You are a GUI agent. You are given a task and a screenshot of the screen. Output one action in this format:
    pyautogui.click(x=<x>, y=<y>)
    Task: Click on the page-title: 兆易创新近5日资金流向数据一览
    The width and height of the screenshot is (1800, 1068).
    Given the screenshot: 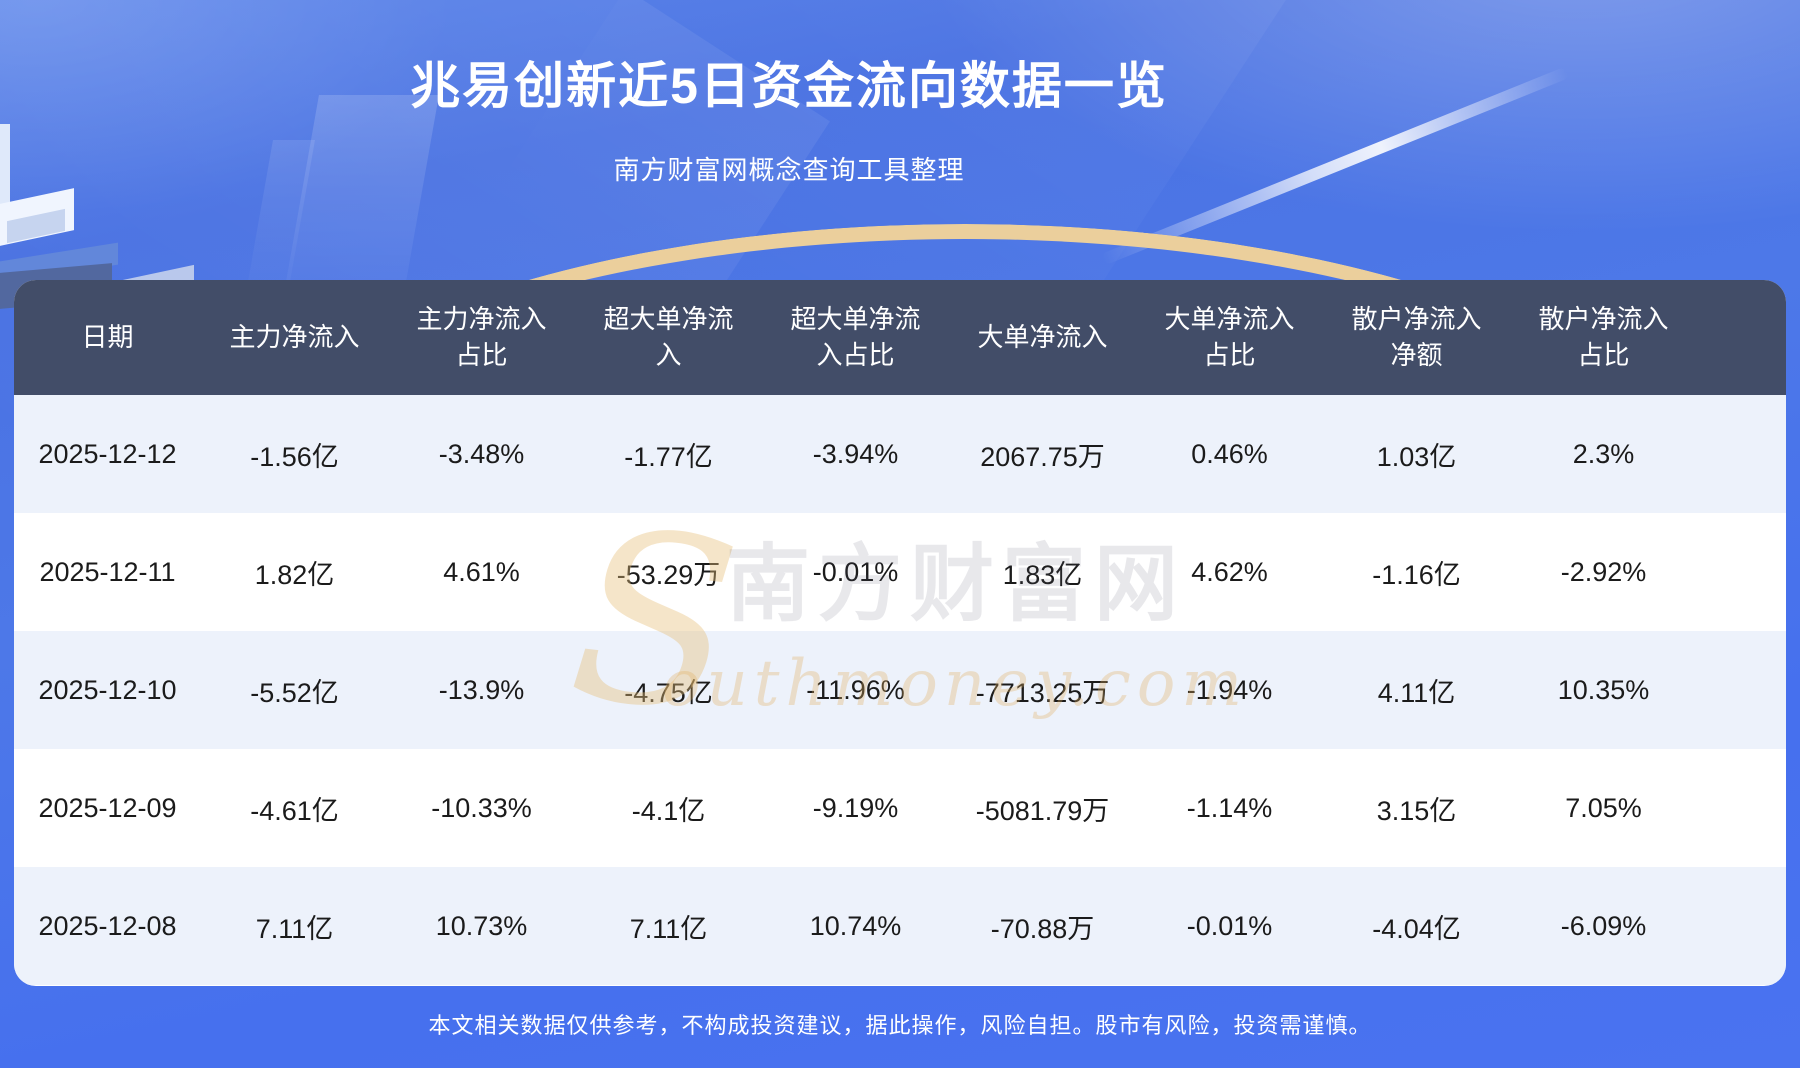 What is the action you would take?
    pyautogui.click(x=789, y=86)
    